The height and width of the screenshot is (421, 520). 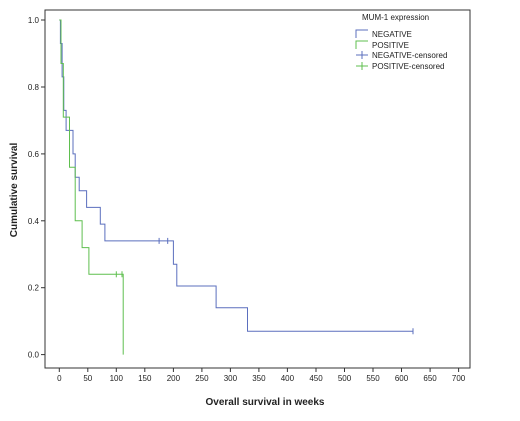 I want to click on x-tick-label: 350, so click(x=259, y=378).